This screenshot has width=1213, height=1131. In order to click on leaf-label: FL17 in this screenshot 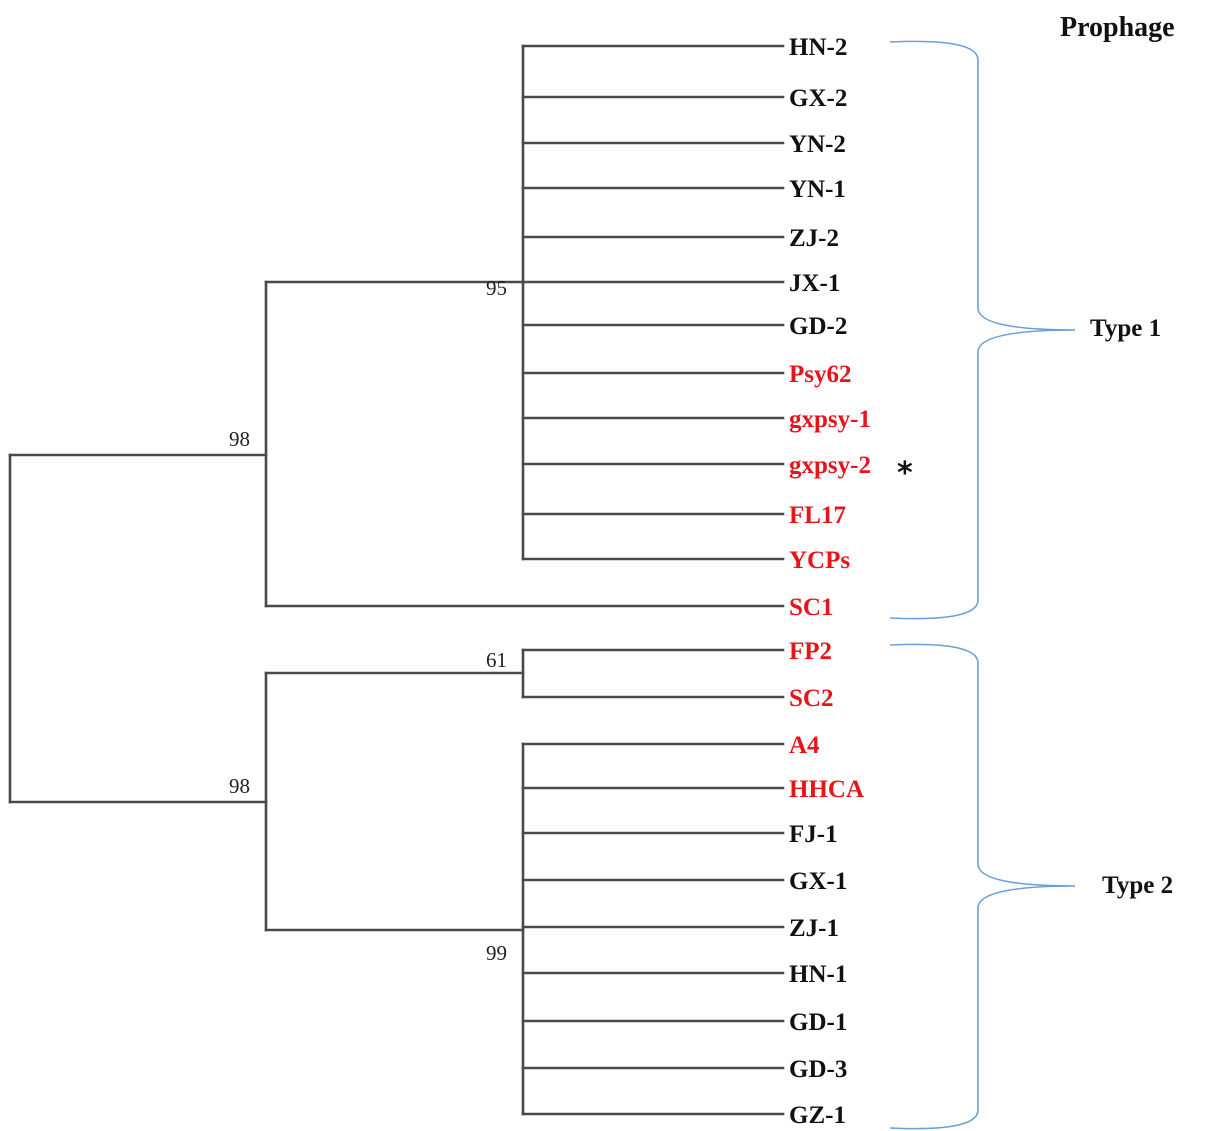, I will do `click(817, 515)`.